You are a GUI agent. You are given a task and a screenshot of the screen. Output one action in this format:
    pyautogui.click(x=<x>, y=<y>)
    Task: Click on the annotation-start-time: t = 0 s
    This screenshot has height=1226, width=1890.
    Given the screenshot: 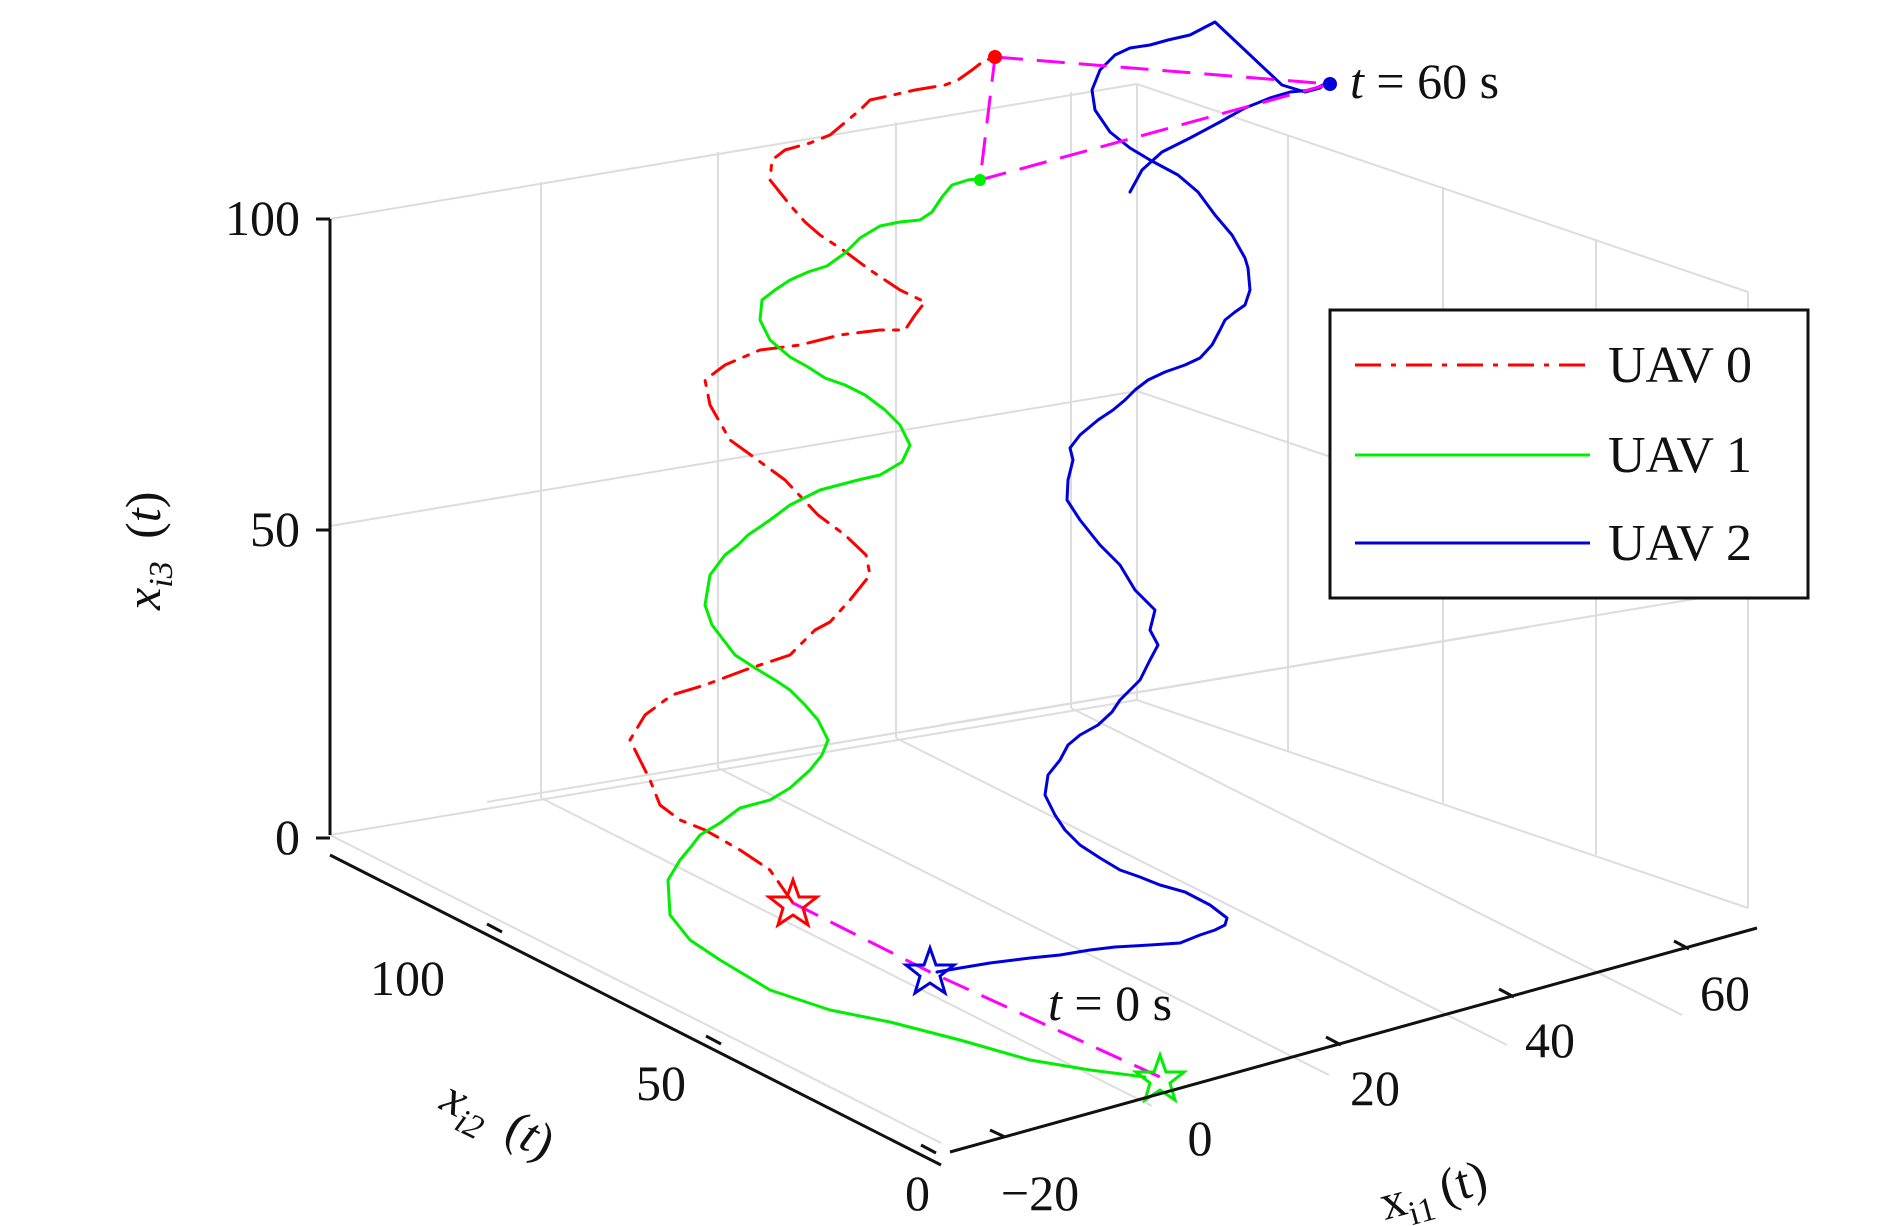 What is the action you would take?
    pyautogui.click(x=1110, y=1003)
    